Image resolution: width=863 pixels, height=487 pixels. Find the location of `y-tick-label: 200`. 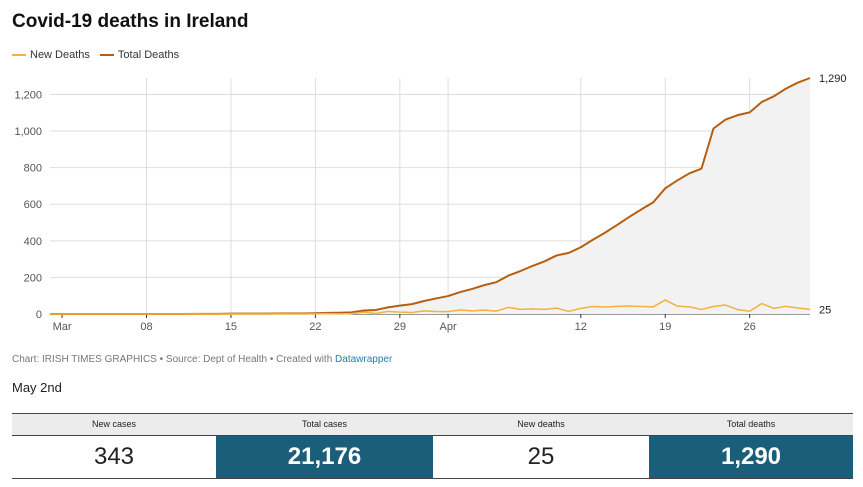

y-tick-label: 200 is located at coordinates (33, 278).